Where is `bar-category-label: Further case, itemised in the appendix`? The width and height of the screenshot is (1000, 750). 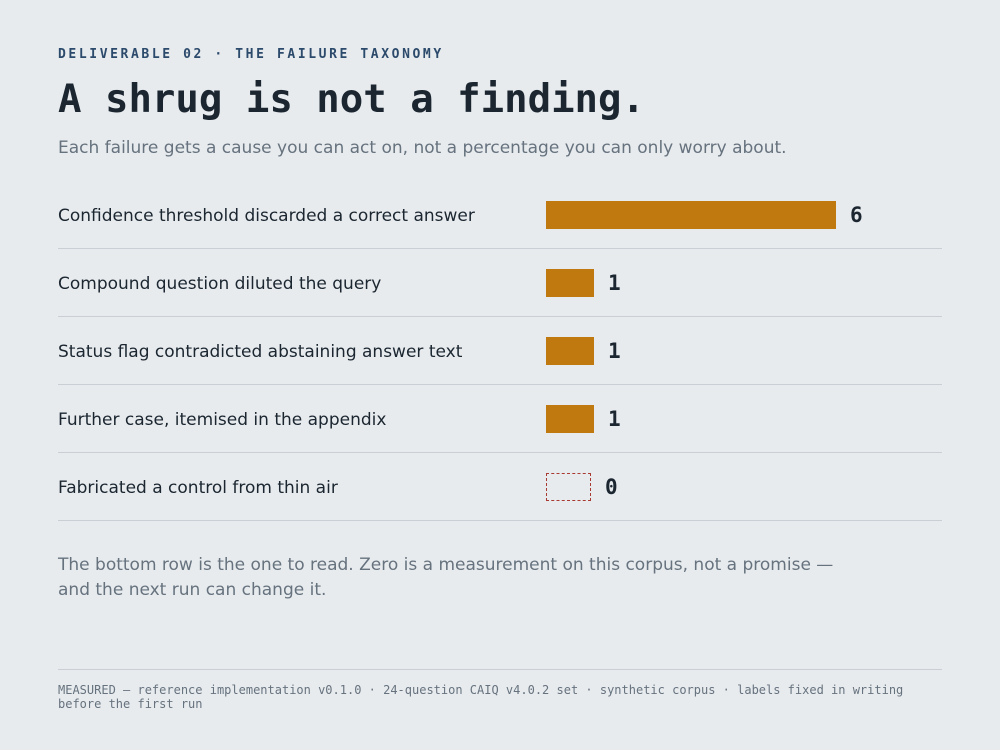
bar-category-label: Further case, itemised in the appendix is located at coordinates (222, 420).